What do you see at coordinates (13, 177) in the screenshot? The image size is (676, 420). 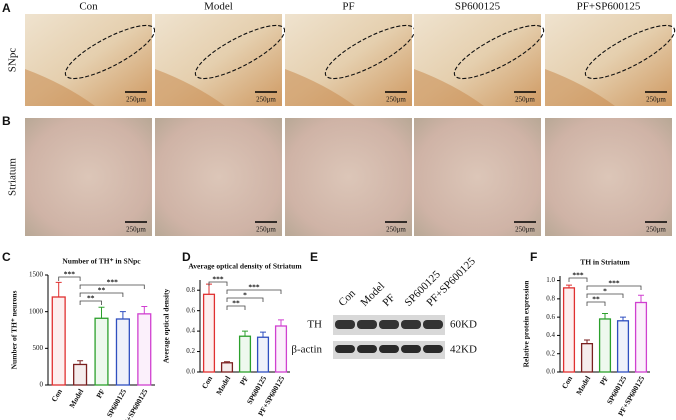 I see `row-label: Striatum` at bounding box center [13, 177].